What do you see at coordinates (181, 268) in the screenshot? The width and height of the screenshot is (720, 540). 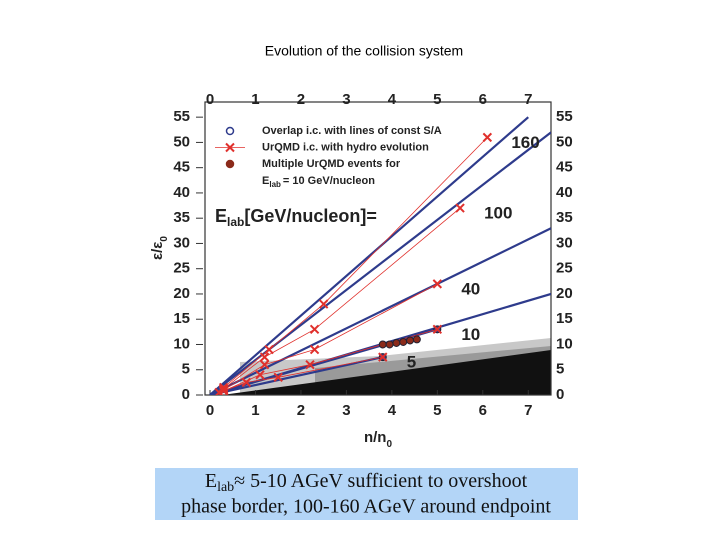 I see `y-tick-label: 25` at bounding box center [181, 268].